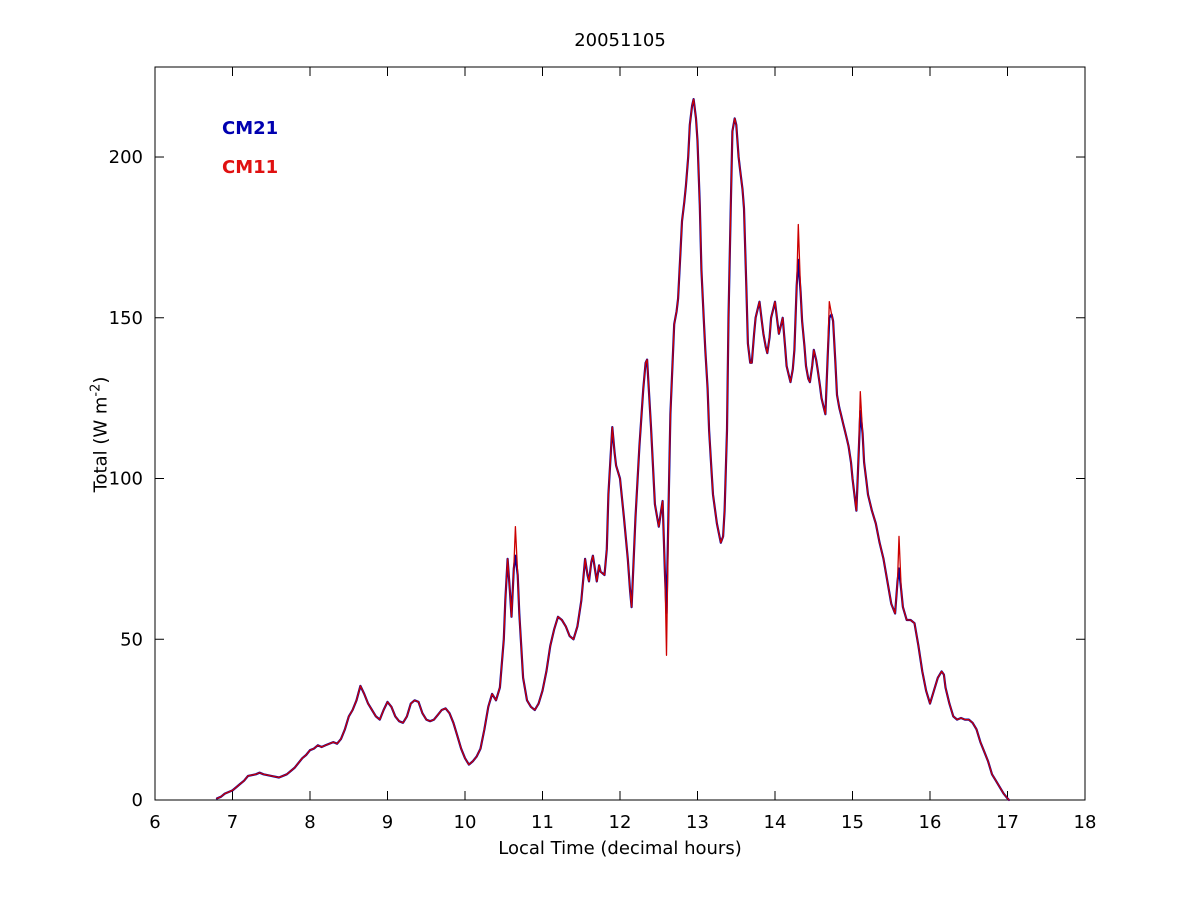  Describe the element at coordinates (465, 822) in the screenshot. I see `x-tick-label: 10` at that location.